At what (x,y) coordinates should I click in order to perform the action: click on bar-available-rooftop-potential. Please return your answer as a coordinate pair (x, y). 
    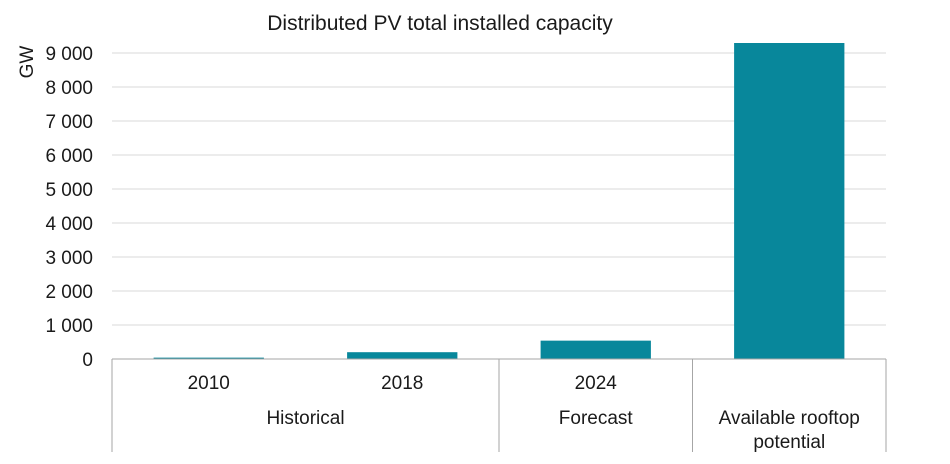
    Looking at the image, I should click on (789, 201).